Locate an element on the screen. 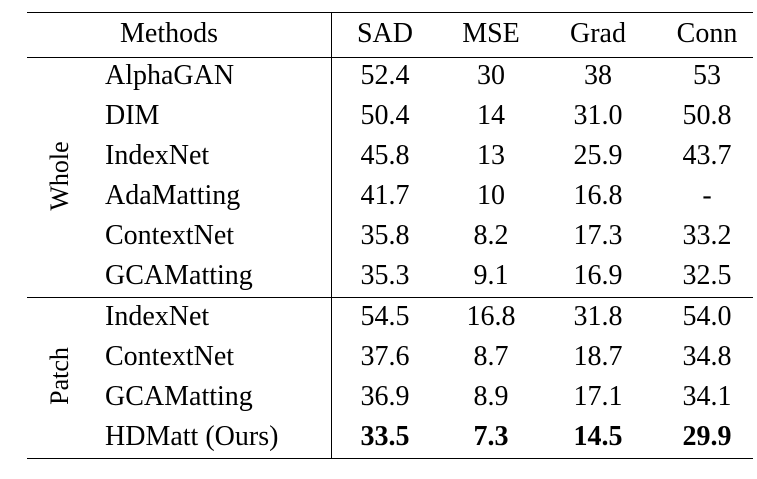 The height and width of the screenshot is (479, 757). sad-value: 45.8 is located at coordinates (385, 155).